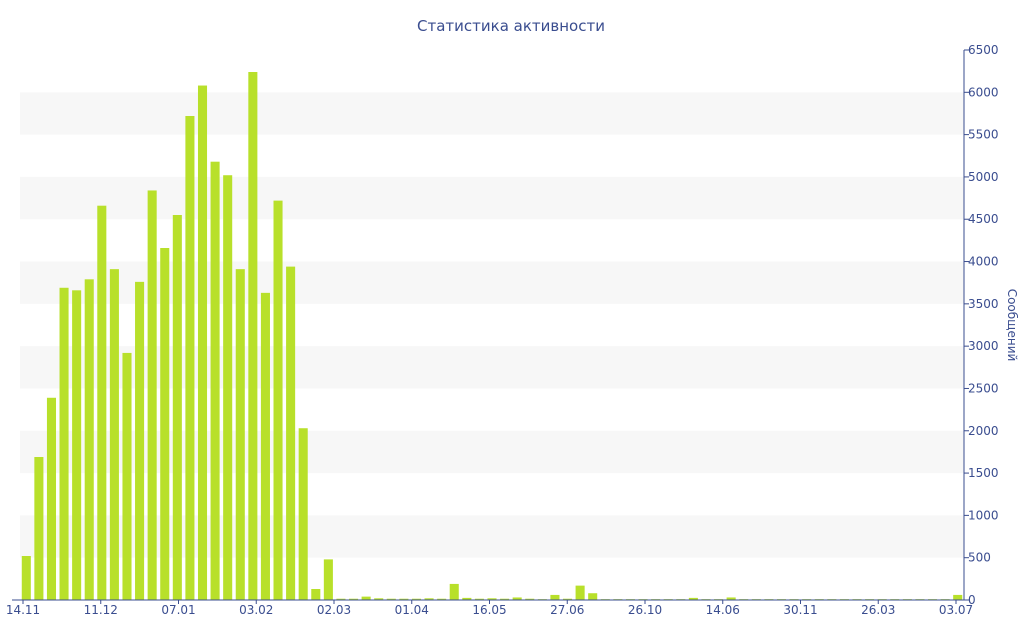 This screenshot has width=1024, height=640. What do you see at coordinates (178, 610) in the screenshot?
I see `x-tick-label: 07.01` at bounding box center [178, 610].